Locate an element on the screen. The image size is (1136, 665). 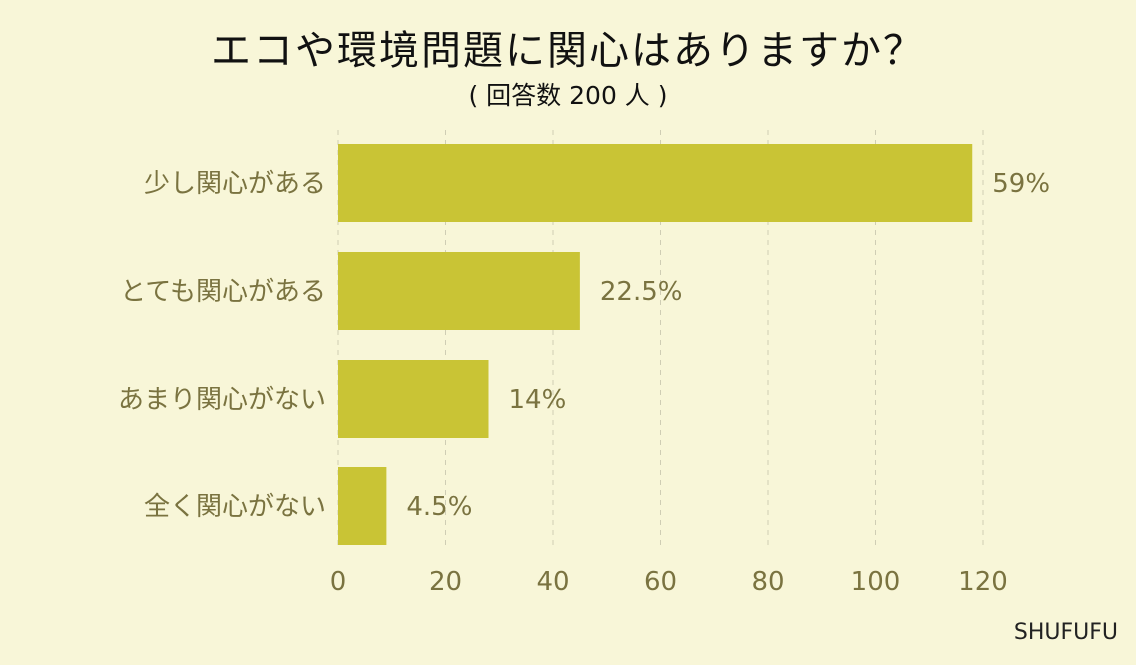
data-label: 14% is located at coordinates (538, 400).